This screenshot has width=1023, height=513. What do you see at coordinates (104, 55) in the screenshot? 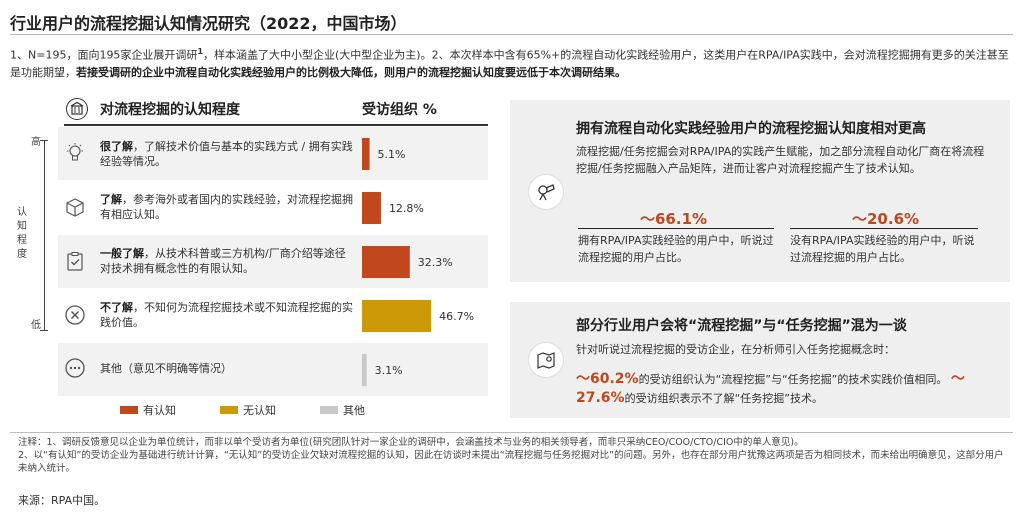
I see `intro-part1: 1、N=195，面向195家企业展开调研` at bounding box center [104, 55].